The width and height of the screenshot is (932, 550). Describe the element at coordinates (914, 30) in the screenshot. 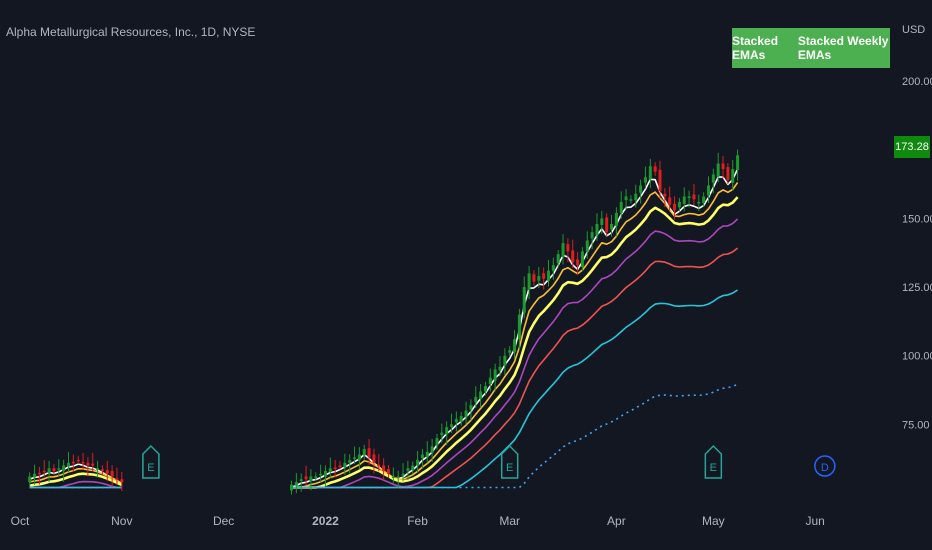

I see `currency-label: USD` at that location.